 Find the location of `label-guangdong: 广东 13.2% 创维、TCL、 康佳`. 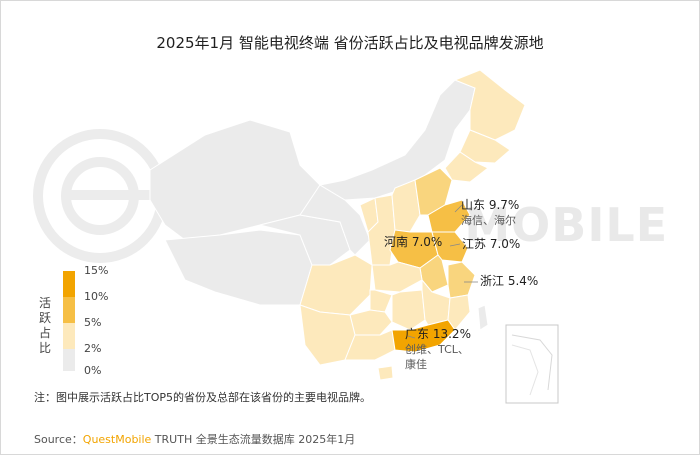

label-guangdong: 广东 13.2% 创维、TCL、 康佳 is located at coordinates (438, 349).